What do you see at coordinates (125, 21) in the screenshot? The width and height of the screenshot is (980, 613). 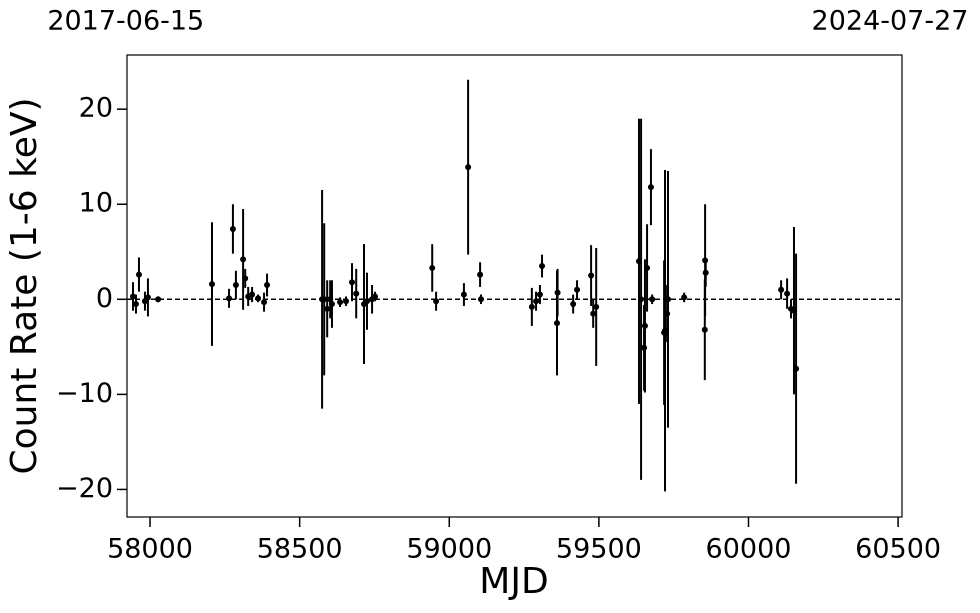 I see `top-date-label: 2017-06-15` at bounding box center [125, 21].